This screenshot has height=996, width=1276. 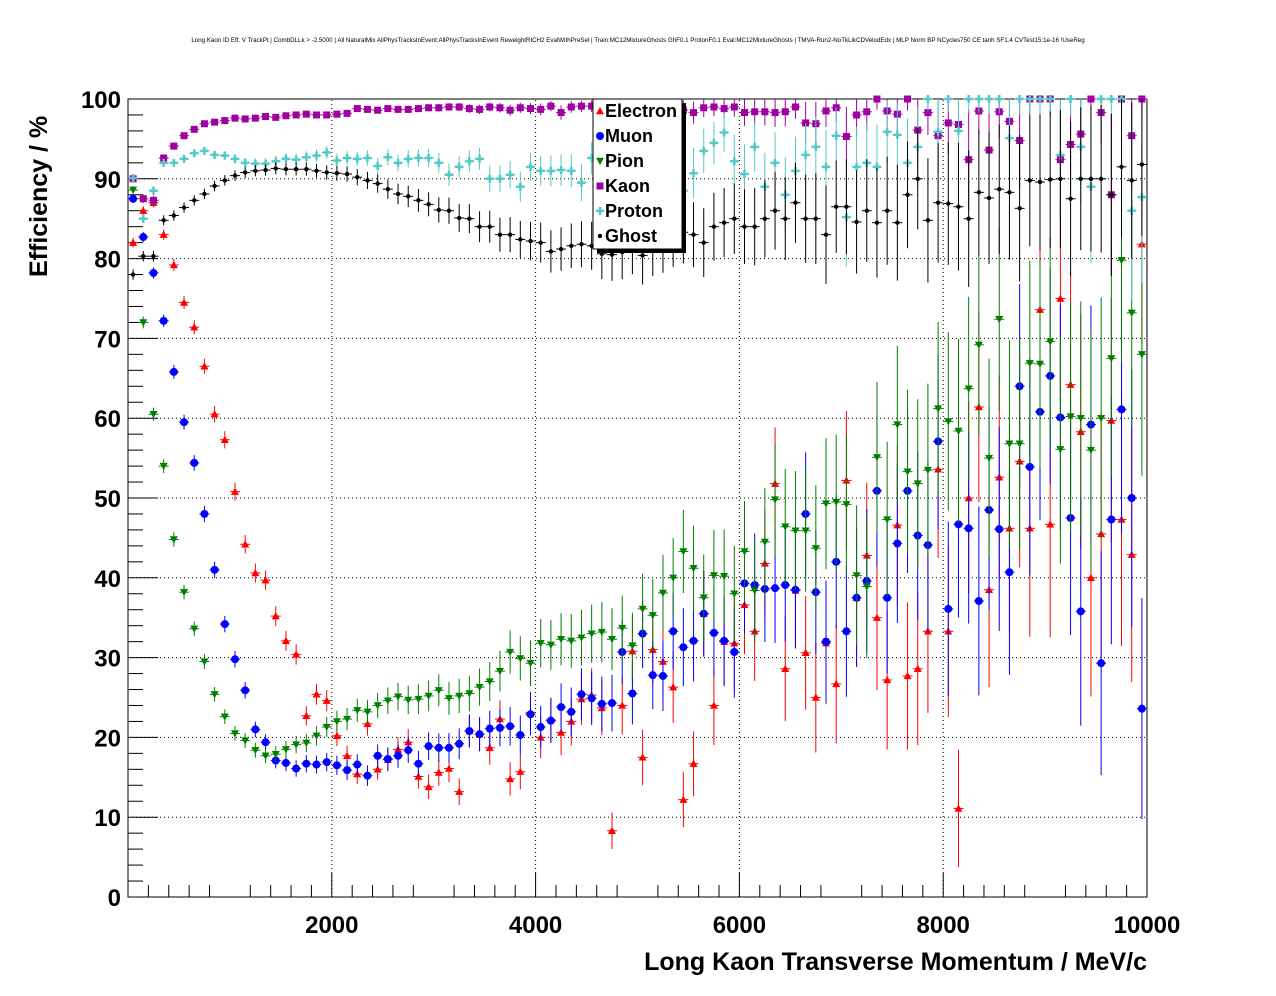 I want to click on y-tick-label: 70, so click(x=107, y=339).